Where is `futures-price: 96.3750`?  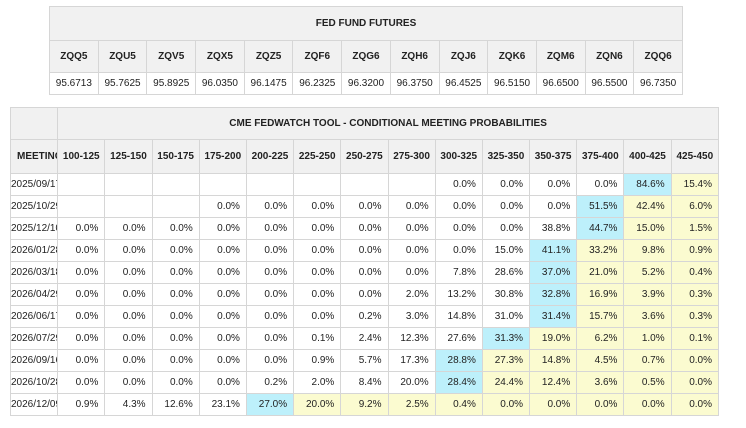
futures-price: 96.3750 is located at coordinates (414, 83).